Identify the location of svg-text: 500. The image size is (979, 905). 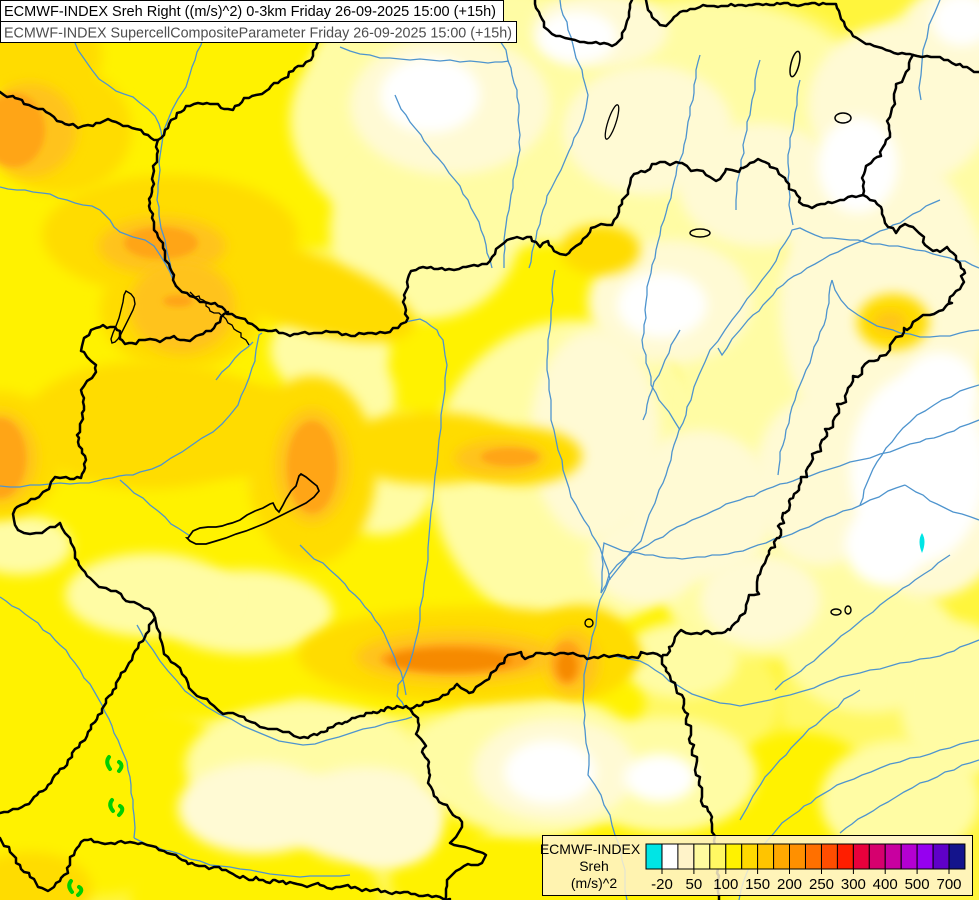
(917, 884).